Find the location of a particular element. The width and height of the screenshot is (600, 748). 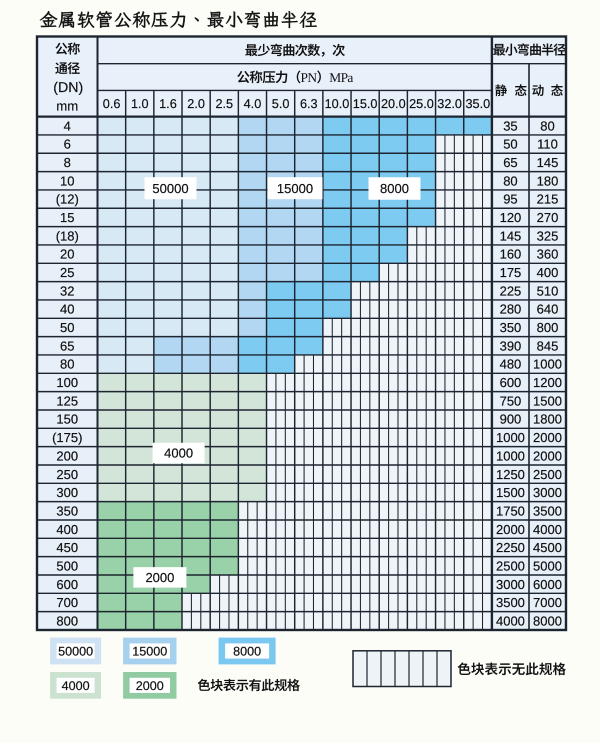

svg-text: 5000 is located at coordinates (547, 565).